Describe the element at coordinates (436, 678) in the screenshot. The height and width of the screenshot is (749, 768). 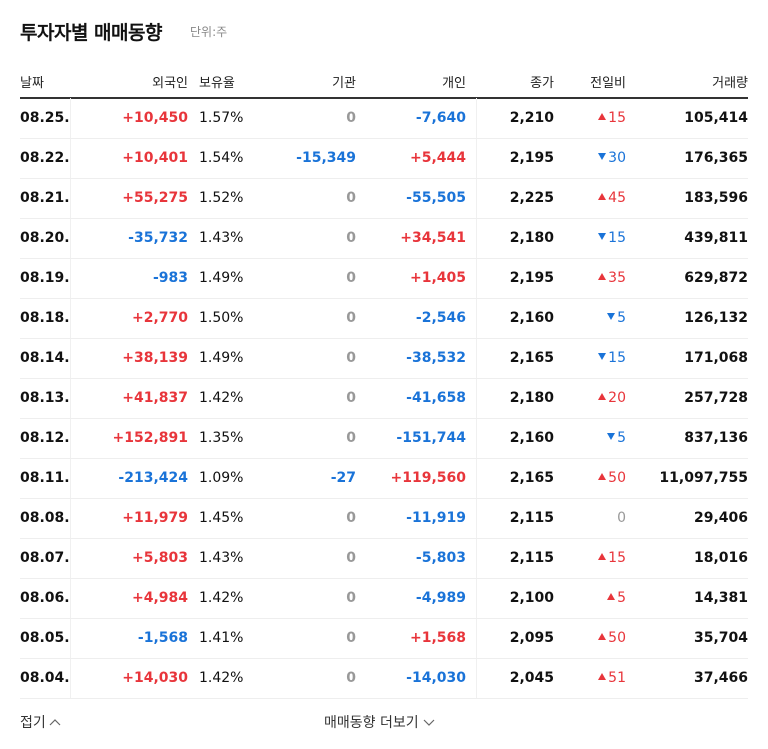
I see `individual-net-cell: -14,030` at that location.